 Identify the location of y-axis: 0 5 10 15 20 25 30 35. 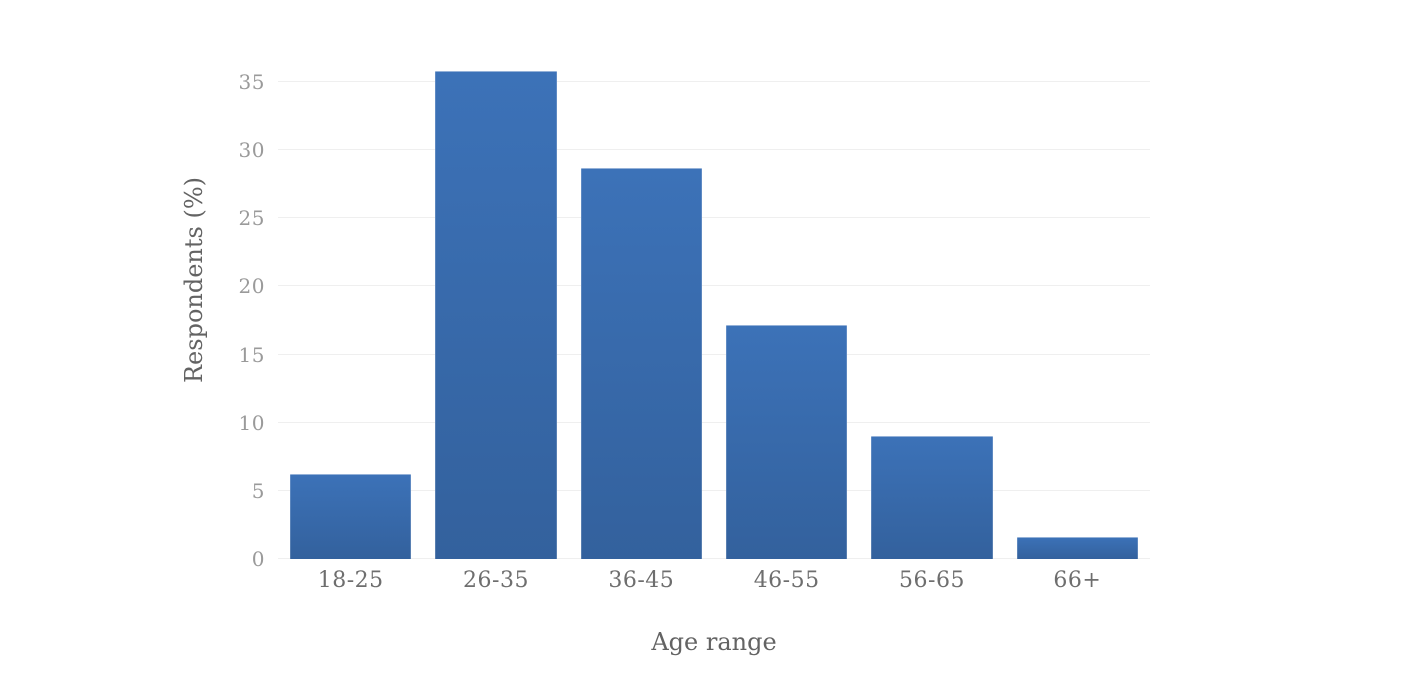
(132, 315).